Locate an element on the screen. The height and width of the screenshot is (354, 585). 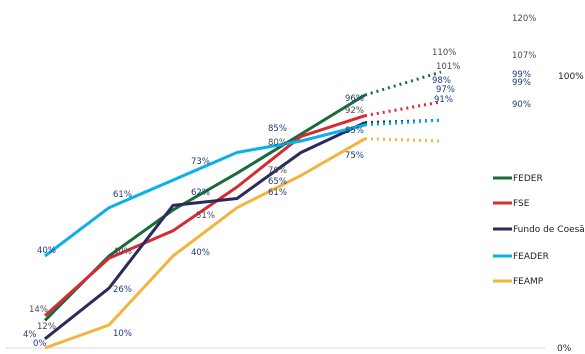
series-projection-feder is located at coordinates (403, 83).